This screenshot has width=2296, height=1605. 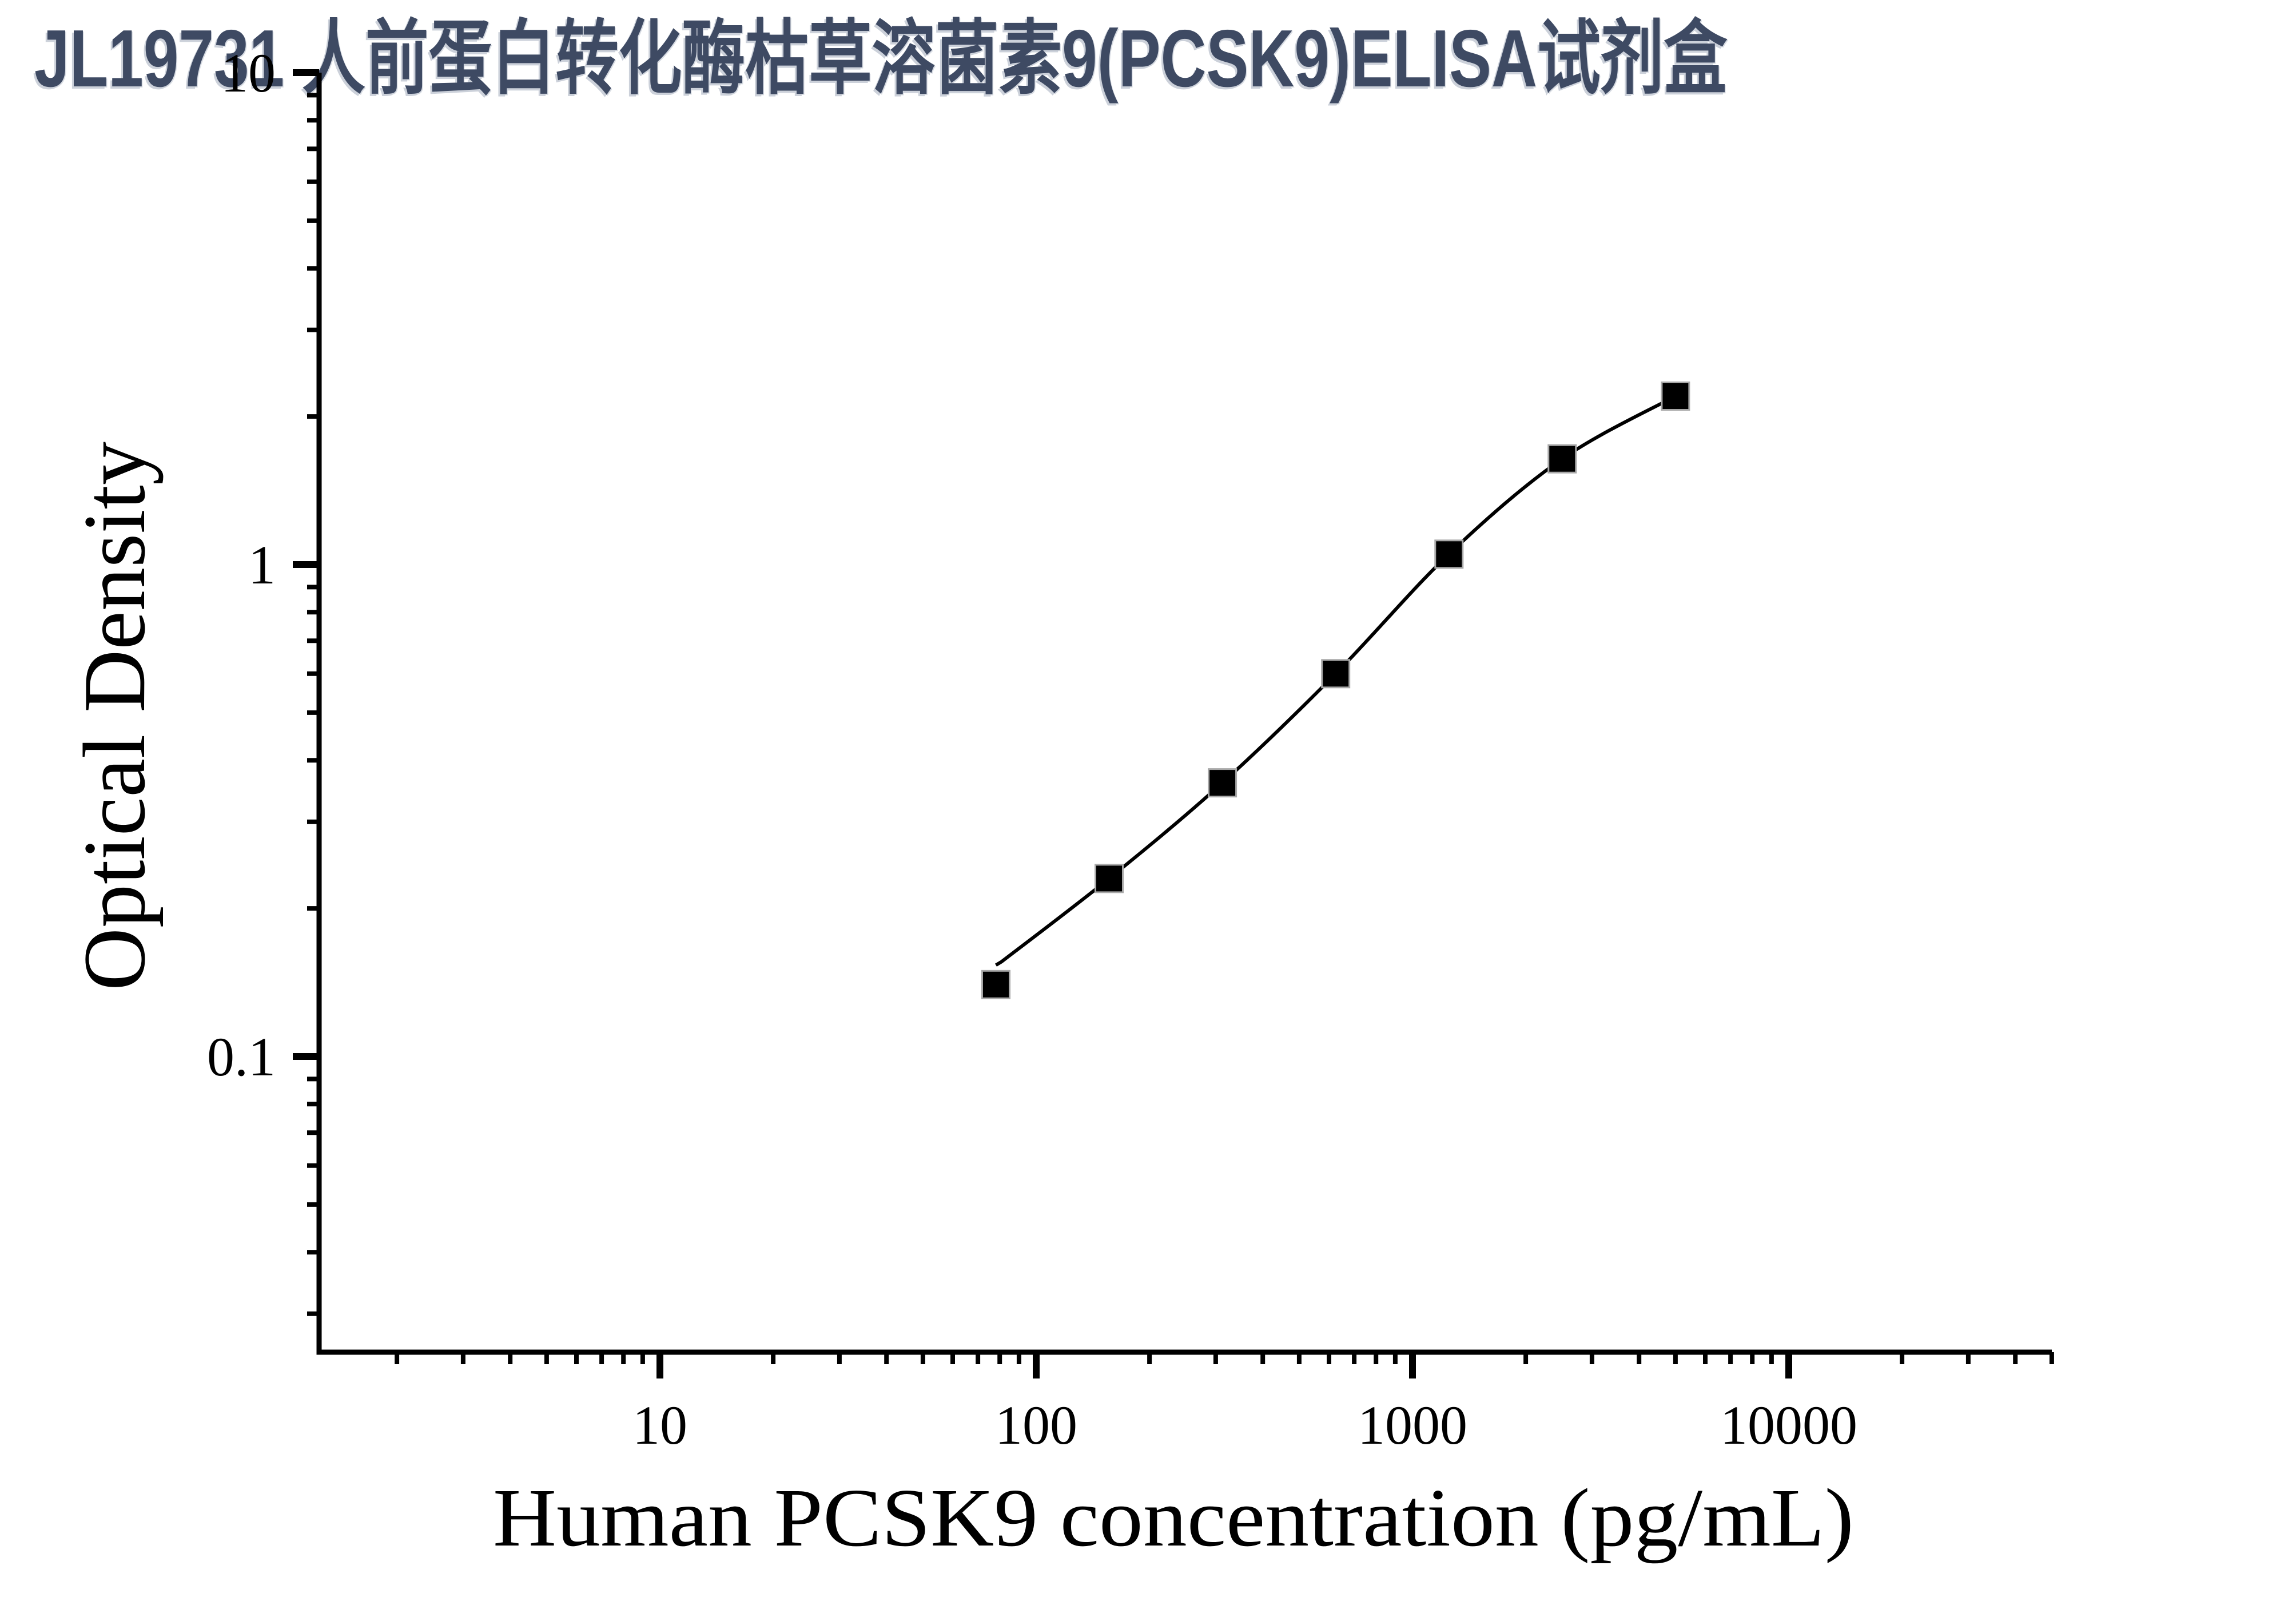 I want to click on x-tick-label: 10000, so click(x=1789, y=1425).